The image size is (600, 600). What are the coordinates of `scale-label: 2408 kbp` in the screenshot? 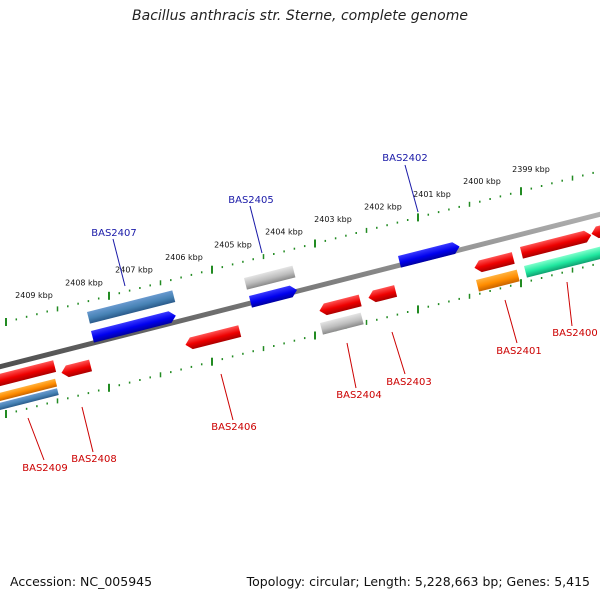 It's located at (84, 282).